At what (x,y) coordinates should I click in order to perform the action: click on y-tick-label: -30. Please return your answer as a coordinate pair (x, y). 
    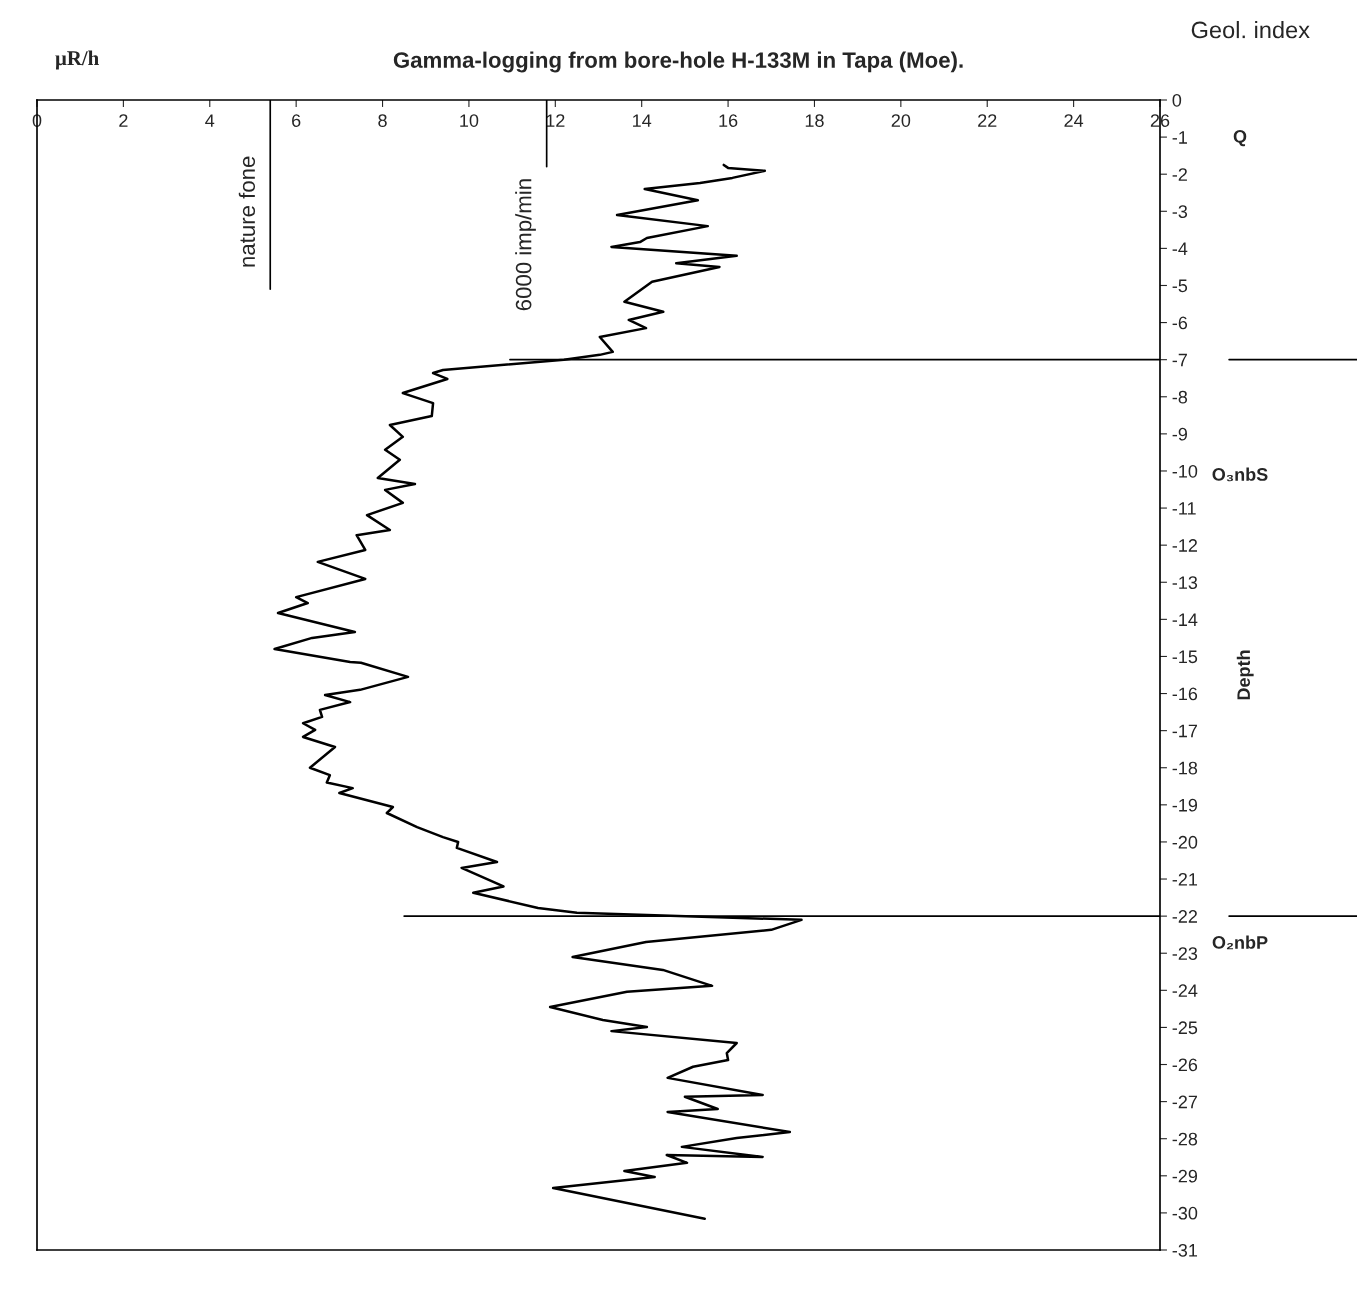
    Looking at the image, I should click on (1185, 1213).